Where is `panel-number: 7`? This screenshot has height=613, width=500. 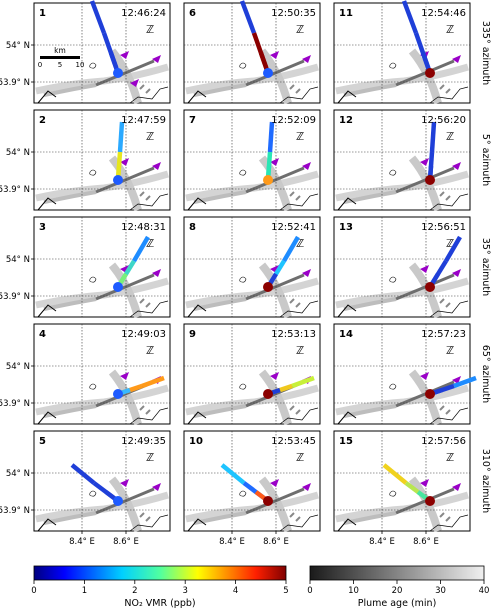 panel-number: 7 is located at coordinates (192, 120).